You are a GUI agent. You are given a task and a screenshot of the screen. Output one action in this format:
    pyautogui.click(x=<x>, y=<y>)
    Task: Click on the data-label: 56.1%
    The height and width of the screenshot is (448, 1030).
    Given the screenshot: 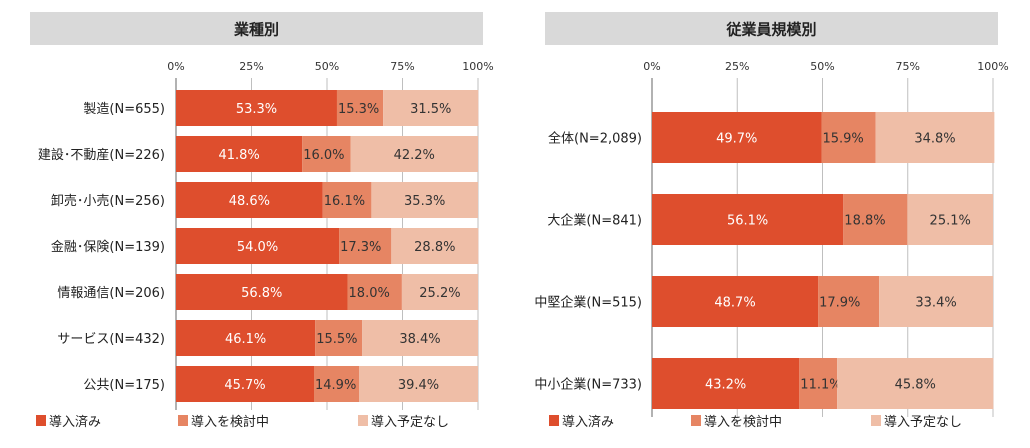 What is the action you would take?
    pyautogui.click(x=747, y=221)
    